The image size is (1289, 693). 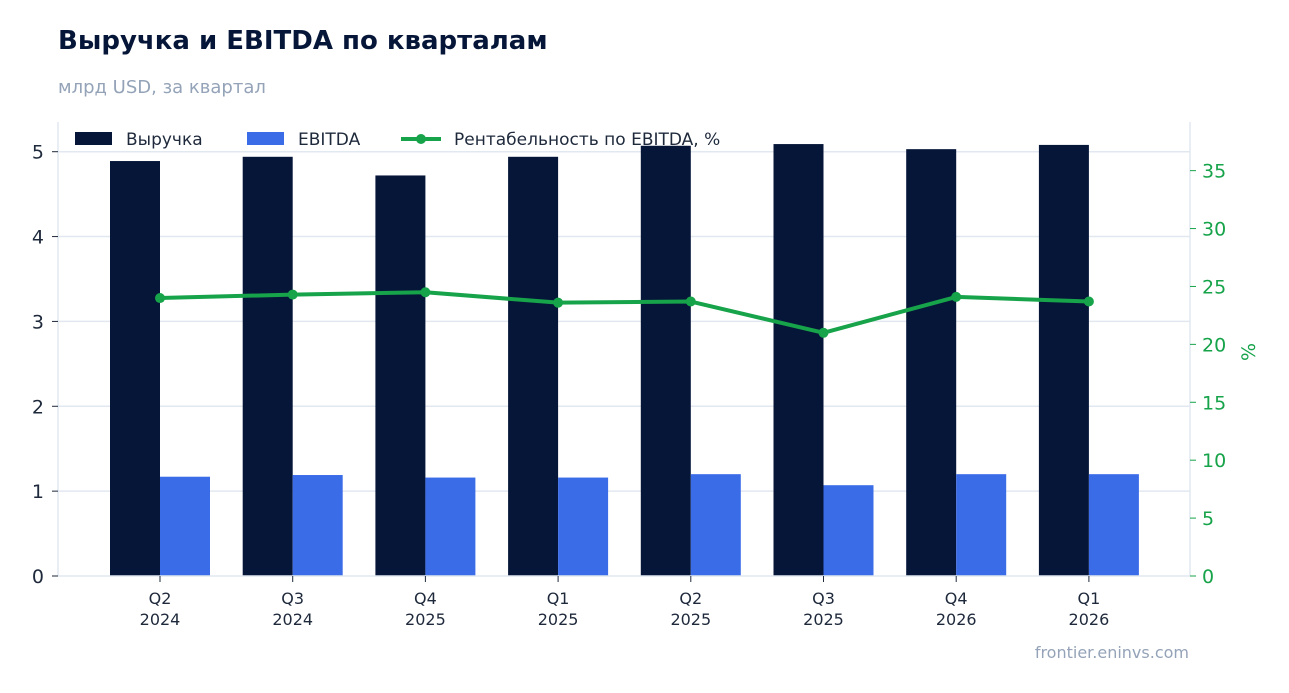 What do you see at coordinates (329, 140) in the screenshot?
I see `legend-label-ebitda: EBITDA` at bounding box center [329, 140].